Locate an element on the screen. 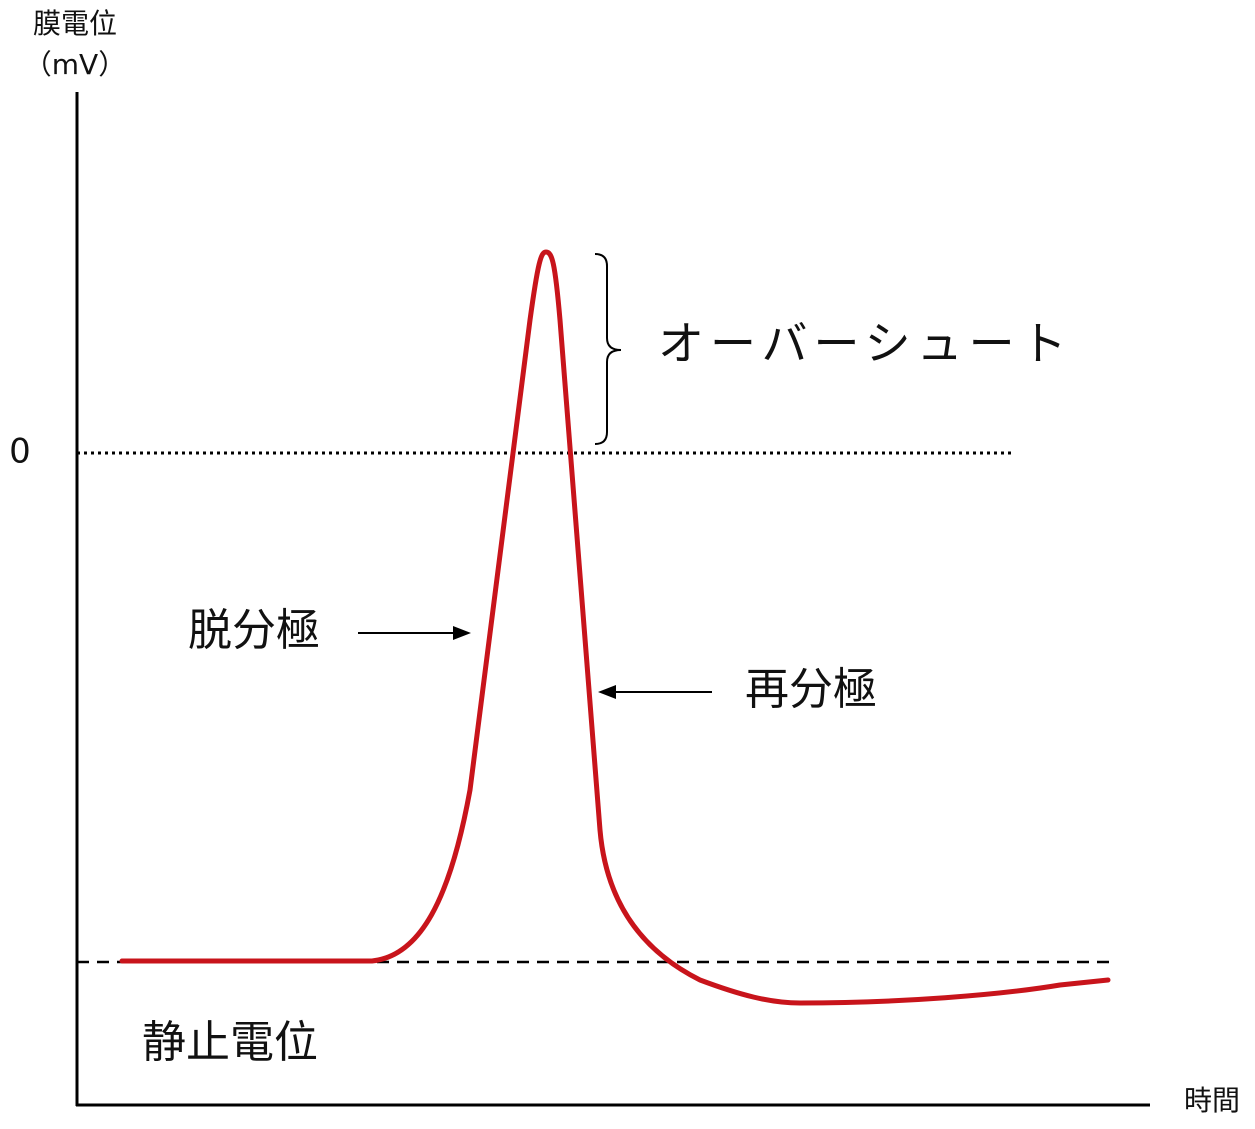  repolarization-label: 再分極 is located at coordinates (811, 689).